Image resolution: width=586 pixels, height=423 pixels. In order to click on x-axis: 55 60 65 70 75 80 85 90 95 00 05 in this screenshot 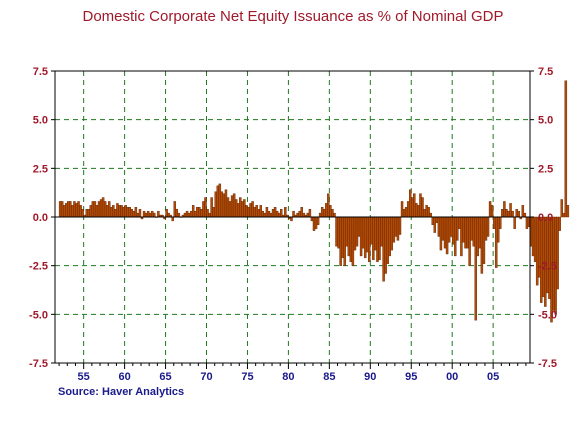, I will do `click(289, 377)`.